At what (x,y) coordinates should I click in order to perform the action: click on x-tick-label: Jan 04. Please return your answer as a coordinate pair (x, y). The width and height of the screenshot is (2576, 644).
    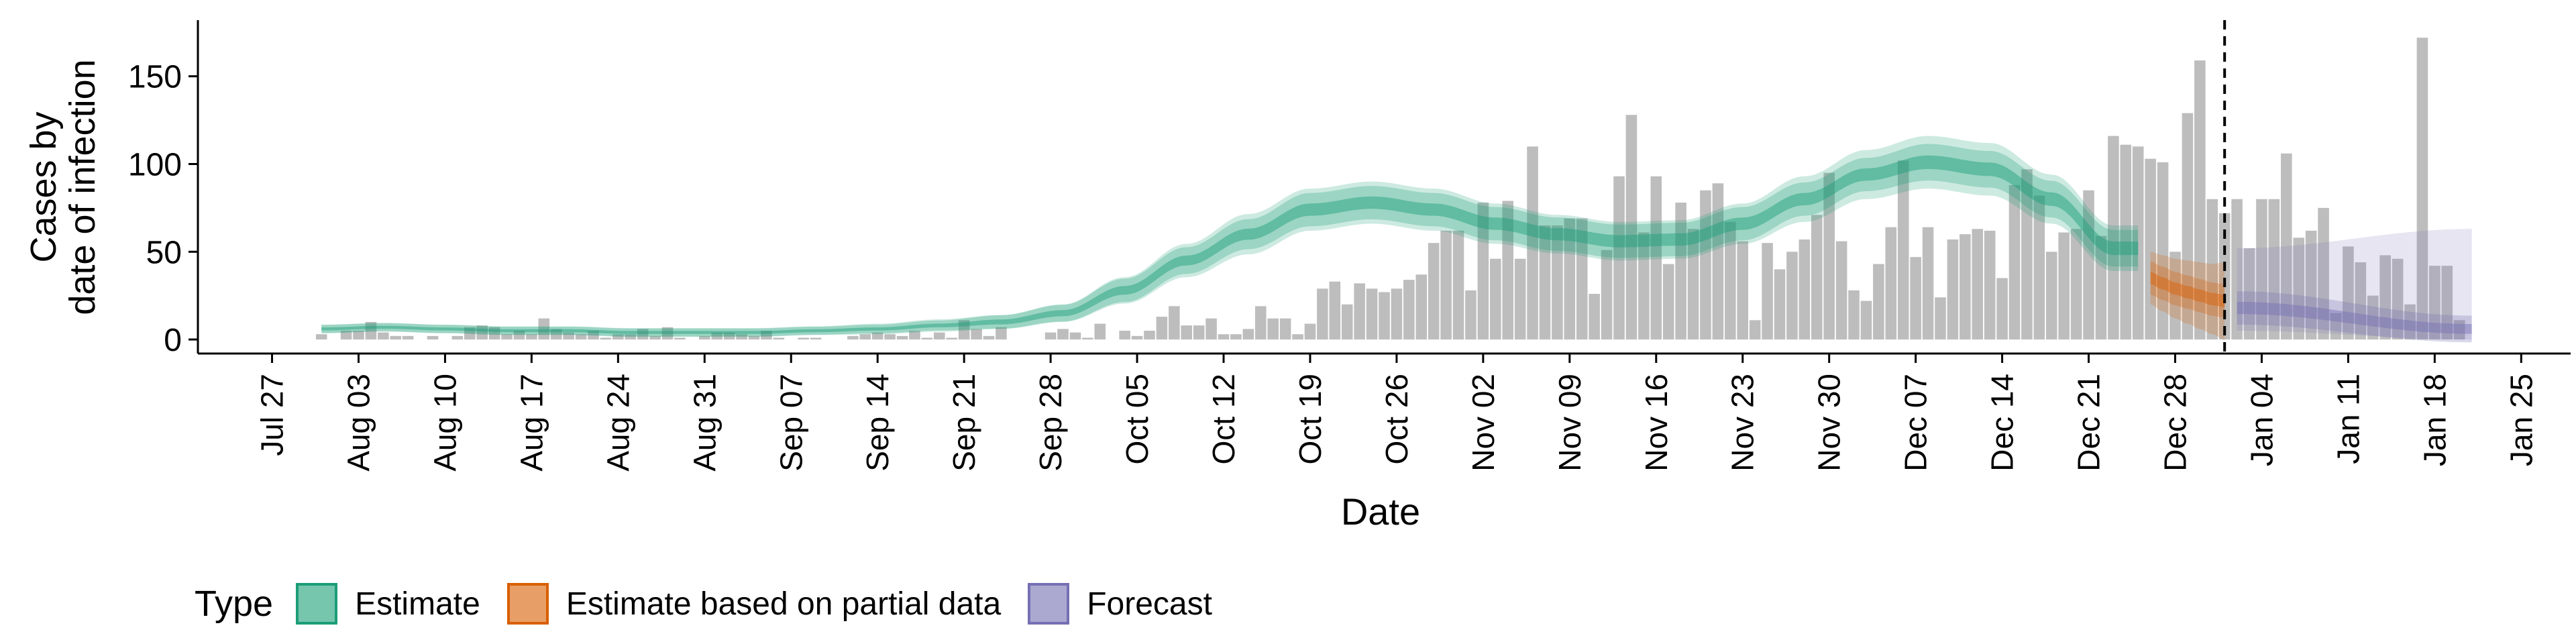
    Looking at the image, I should click on (2261, 420).